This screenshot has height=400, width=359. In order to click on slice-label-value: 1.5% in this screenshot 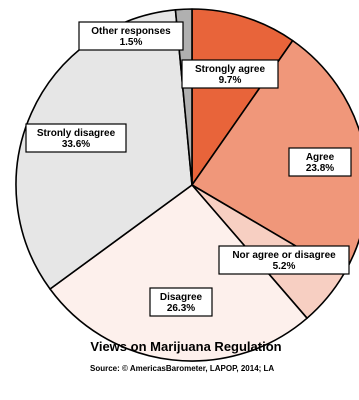, I will do `click(131, 42)`.